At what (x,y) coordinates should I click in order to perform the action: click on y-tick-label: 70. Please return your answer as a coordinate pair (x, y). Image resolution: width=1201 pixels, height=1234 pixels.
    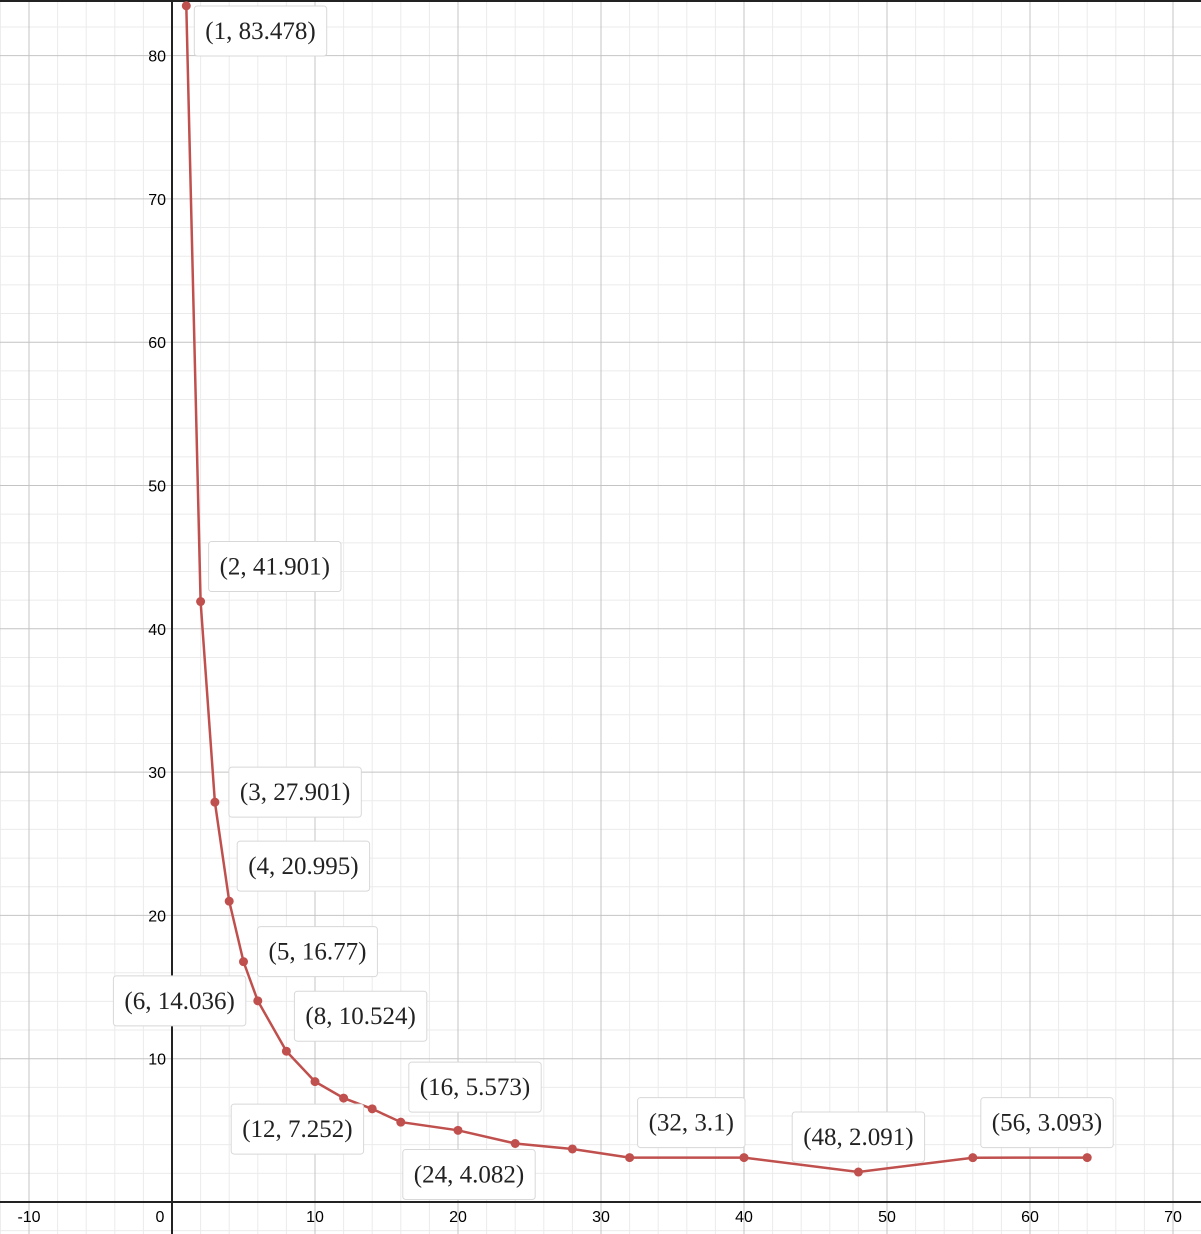
    Looking at the image, I should click on (157, 200).